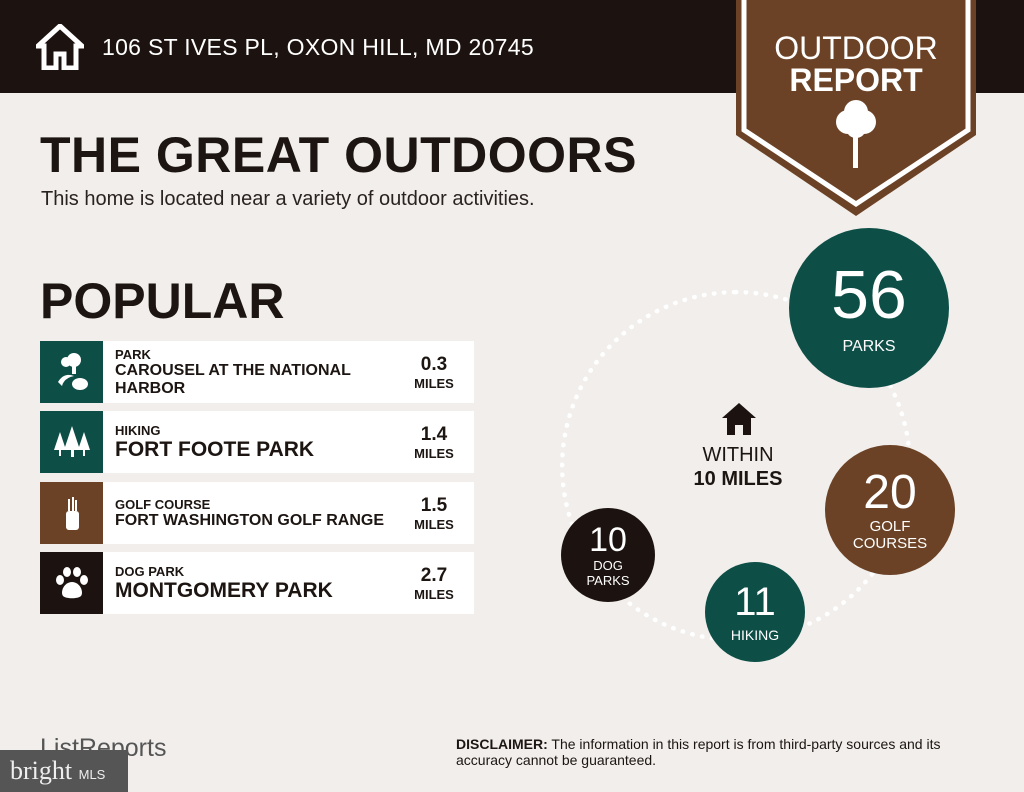 The image size is (1024, 792). I want to click on place-name: FORT WASHINGTON GOLF RANGE, so click(250, 520).